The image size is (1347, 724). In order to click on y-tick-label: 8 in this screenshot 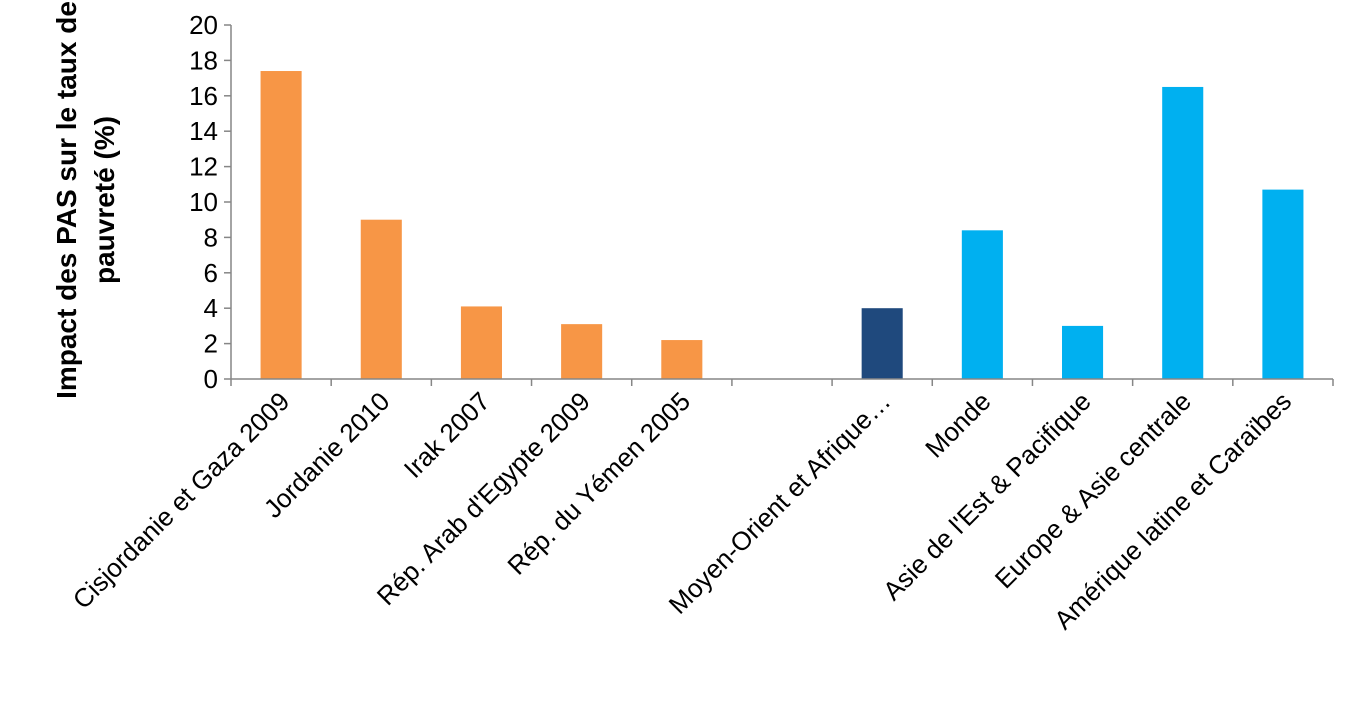, I will do `click(211, 237)`.